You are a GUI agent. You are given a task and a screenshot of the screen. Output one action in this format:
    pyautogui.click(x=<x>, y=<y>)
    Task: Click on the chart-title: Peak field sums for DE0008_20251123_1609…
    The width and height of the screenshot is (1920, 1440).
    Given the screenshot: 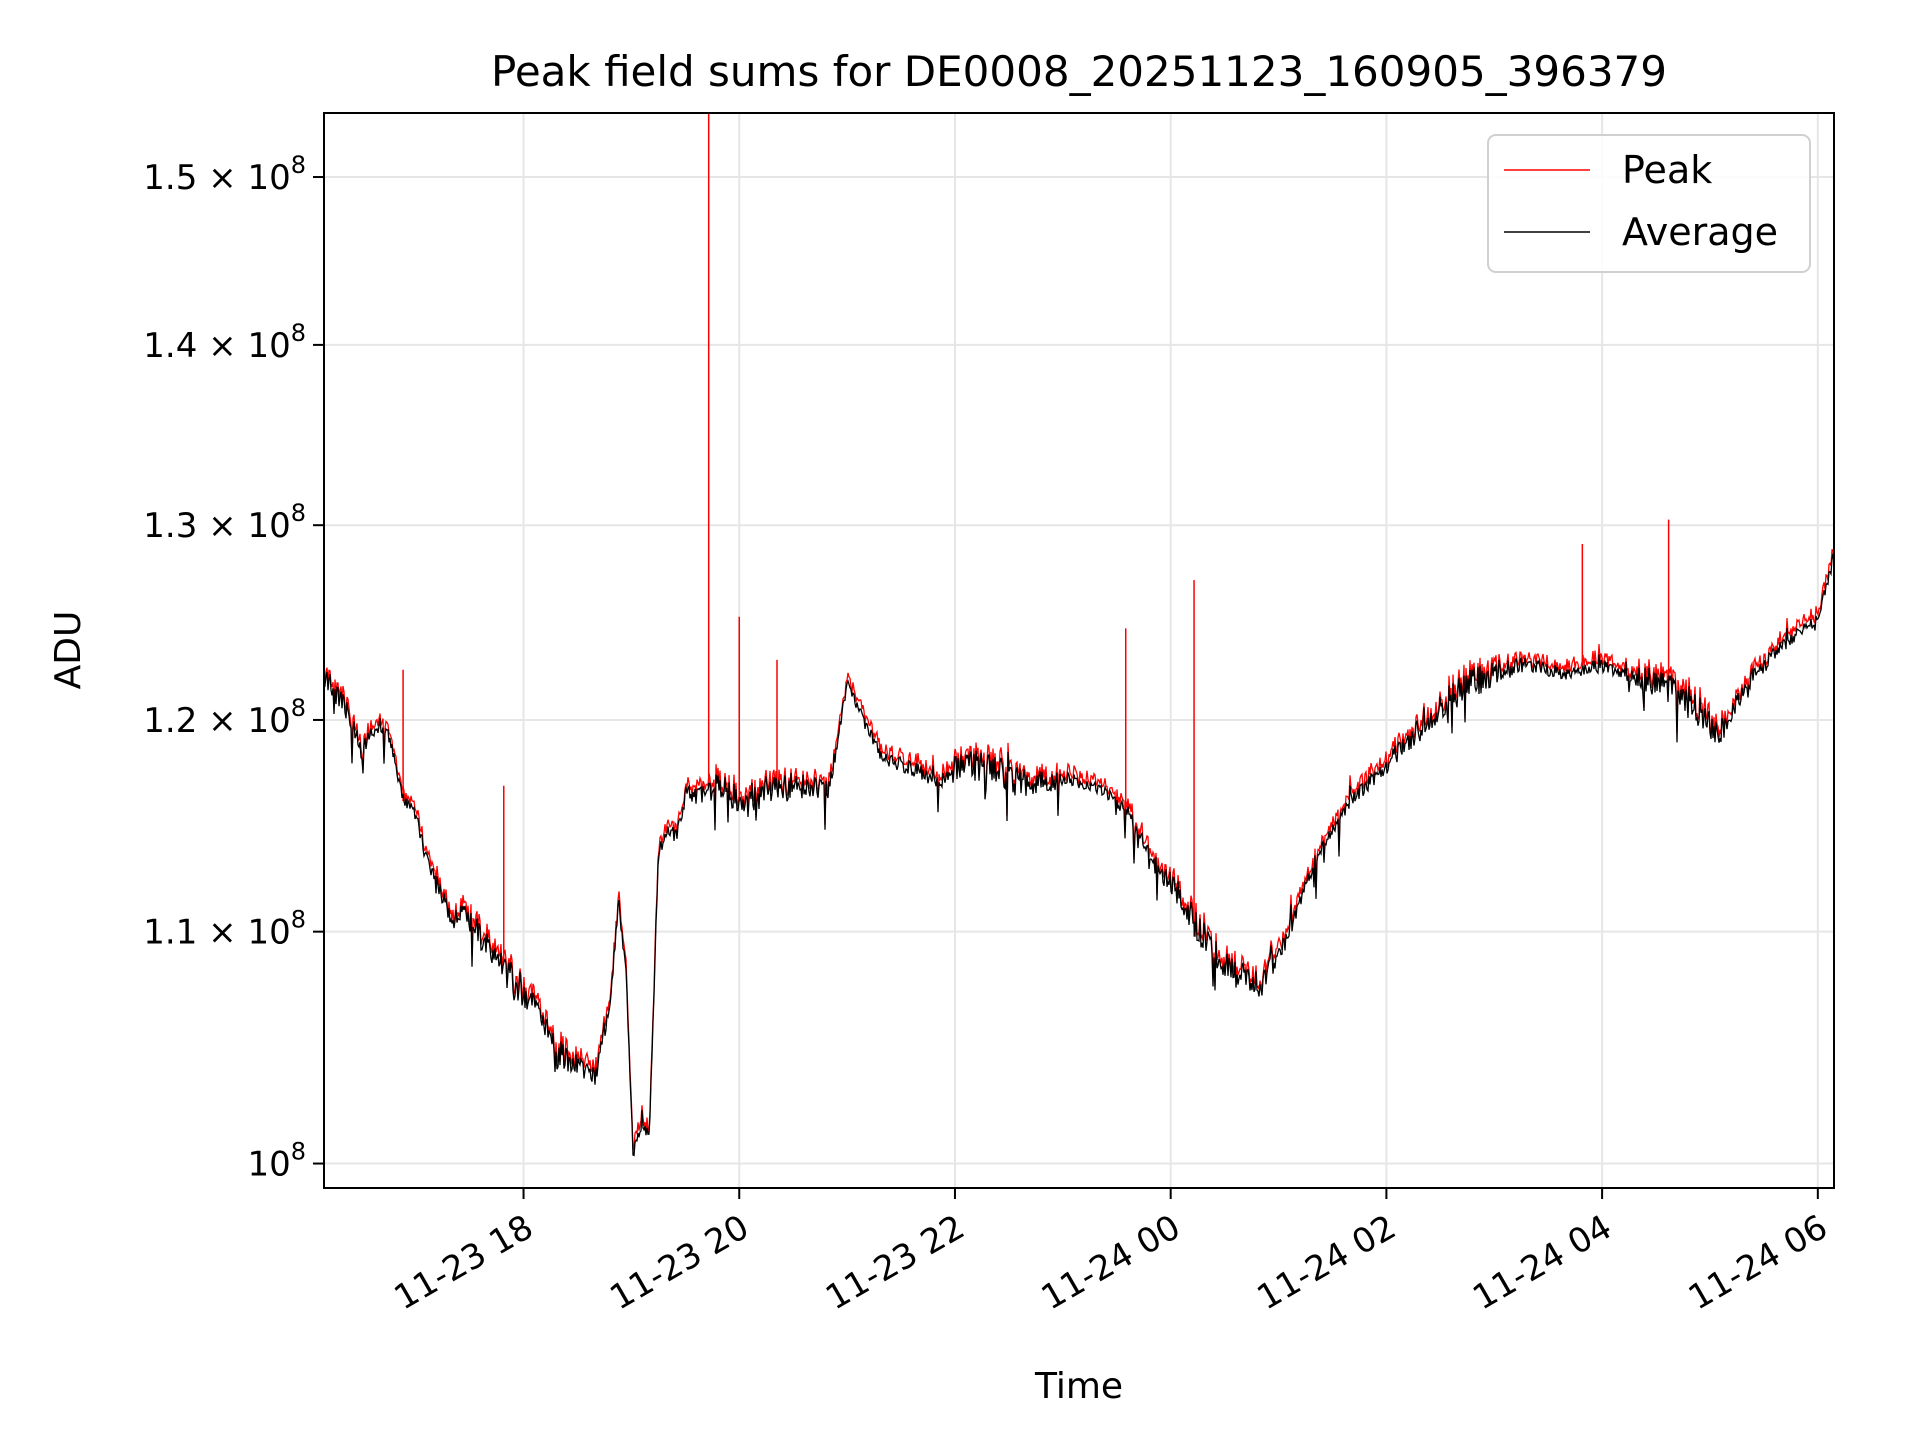 What is the action you would take?
    pyautogui.click(x=1079, y=71)
    